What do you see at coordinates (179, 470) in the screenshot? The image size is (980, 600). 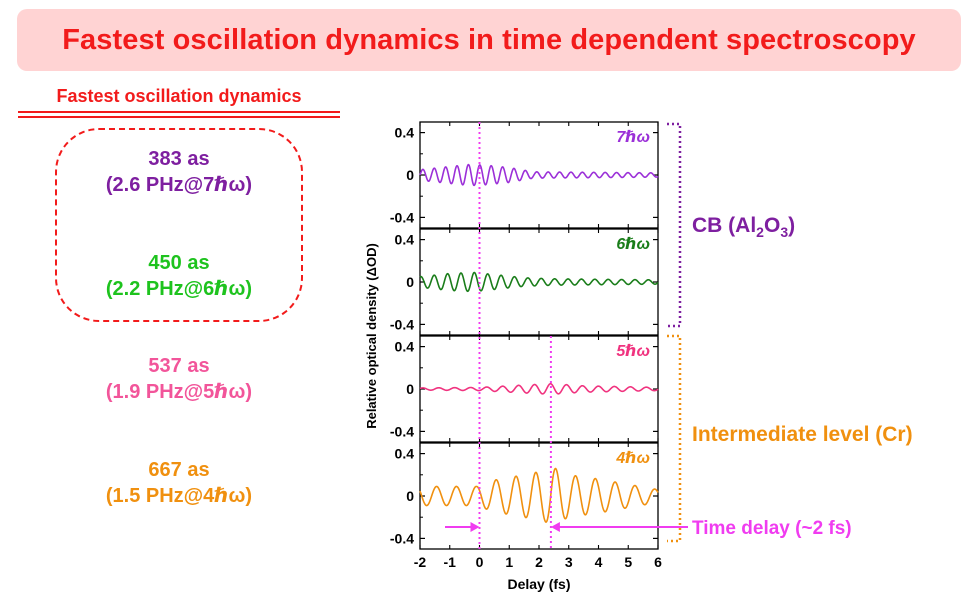 I see `period-value: 667 as` at bounding box center [179, 470].